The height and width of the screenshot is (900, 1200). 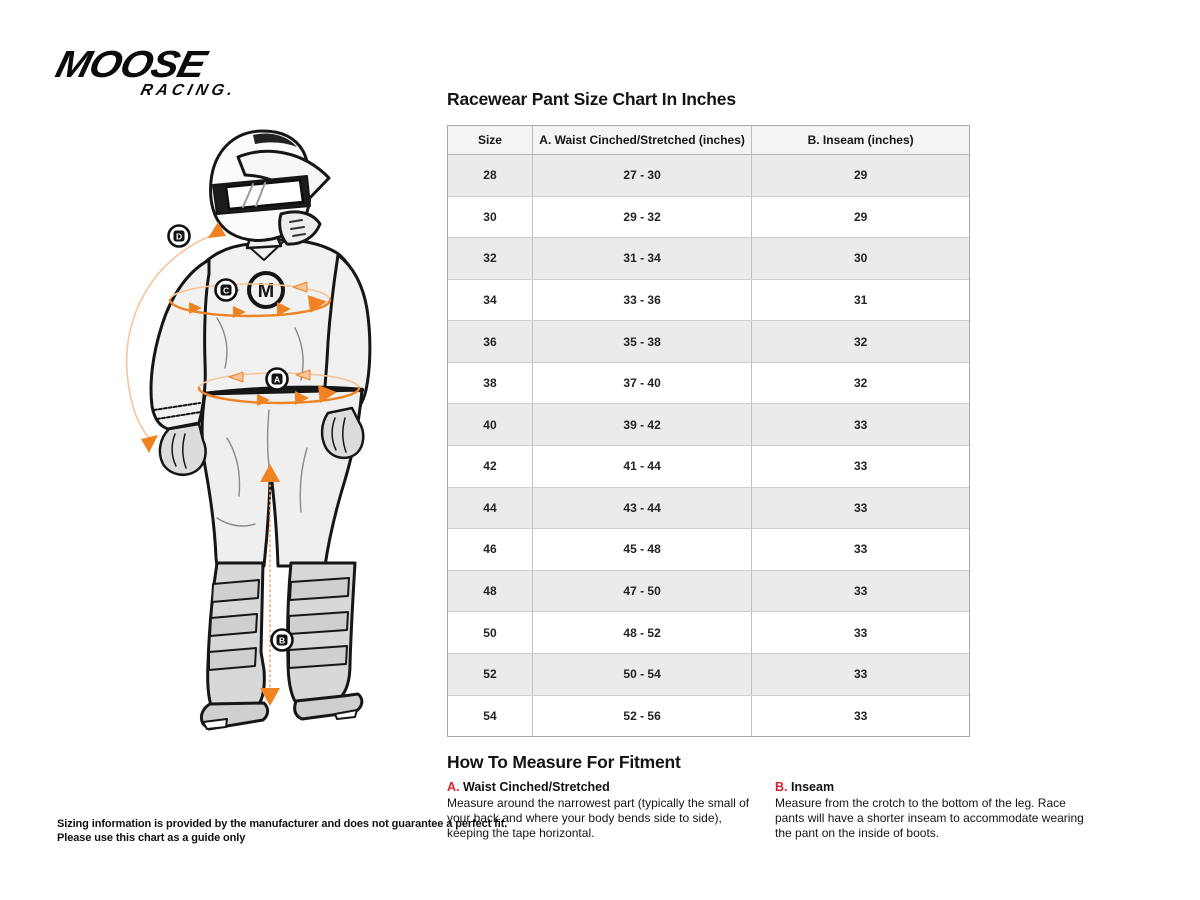 I want to click on svg-text: A, so click(x=277, y=379).